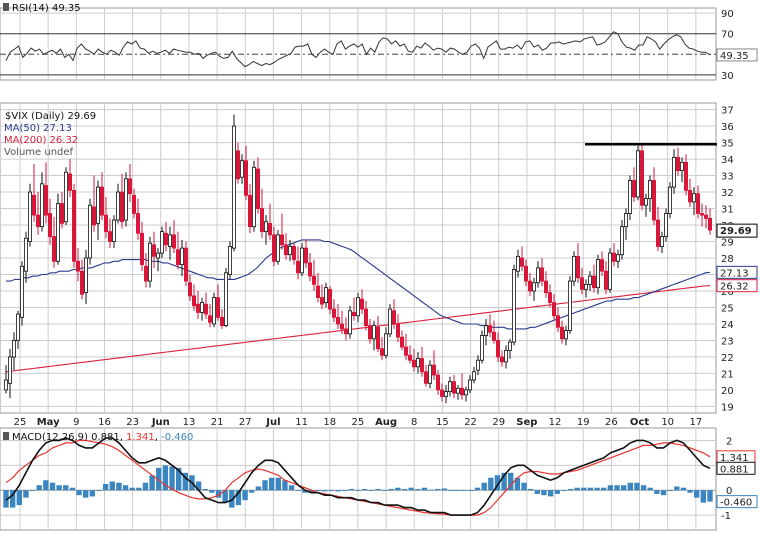  I want to click on macd-y-tick: 2, so click(729, 441).